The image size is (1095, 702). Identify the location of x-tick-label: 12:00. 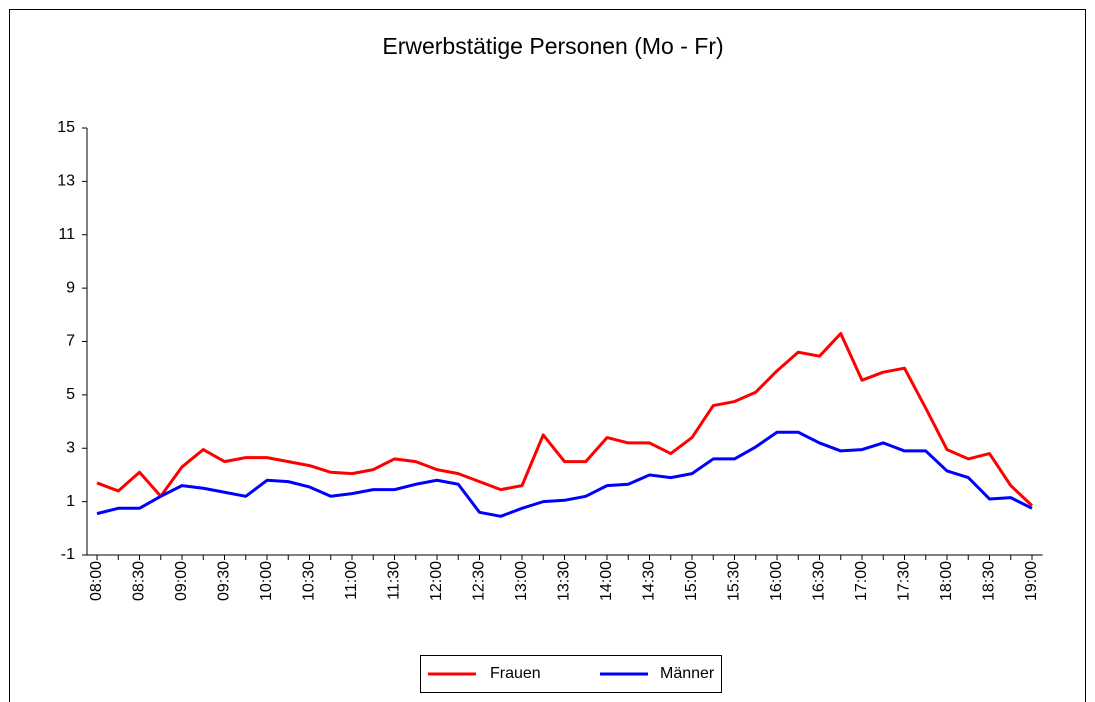
(436, 581).